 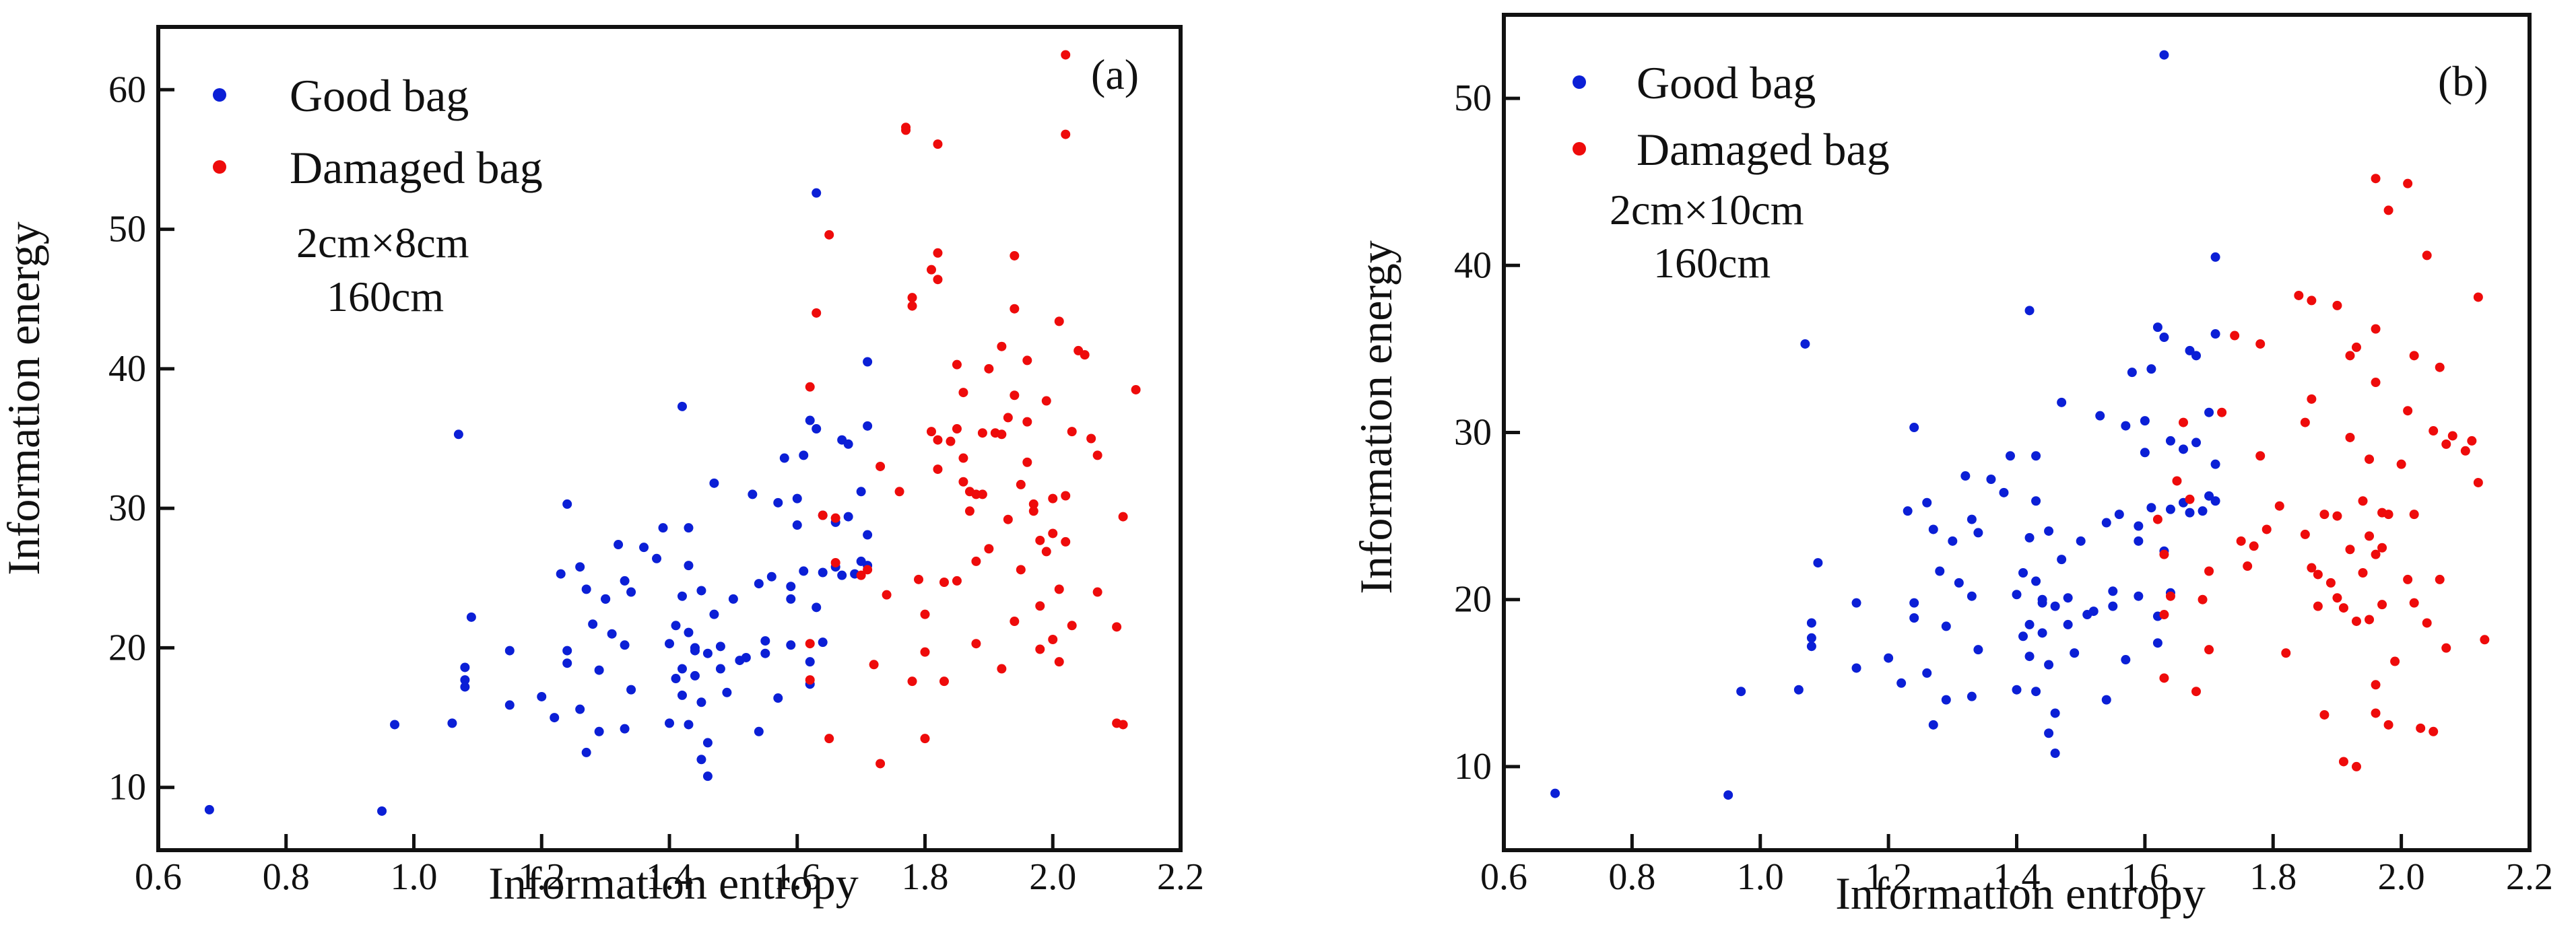 What do you see at coordinates (1180, 877) in the screenshot?
I see `a-x-tick-label-8: 2.2` at bounding box center [1180, 877].